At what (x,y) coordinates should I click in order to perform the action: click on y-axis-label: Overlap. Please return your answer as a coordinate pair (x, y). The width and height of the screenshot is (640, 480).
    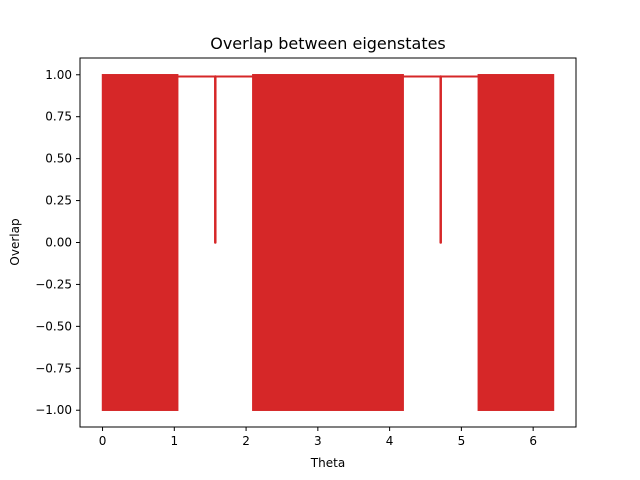
    Looking at the image, I should click on (15, 241).